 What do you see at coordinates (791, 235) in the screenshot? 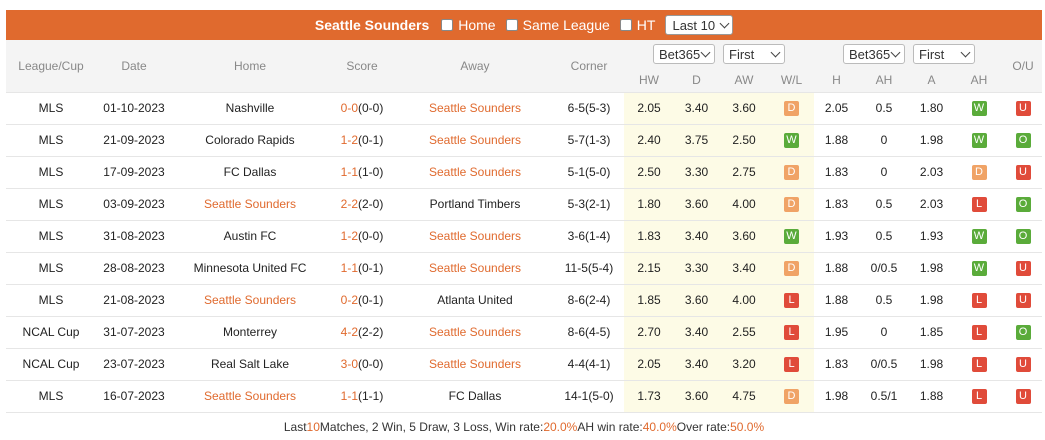
I see `wl-result-cell: W` at bounding box center [791, 235].